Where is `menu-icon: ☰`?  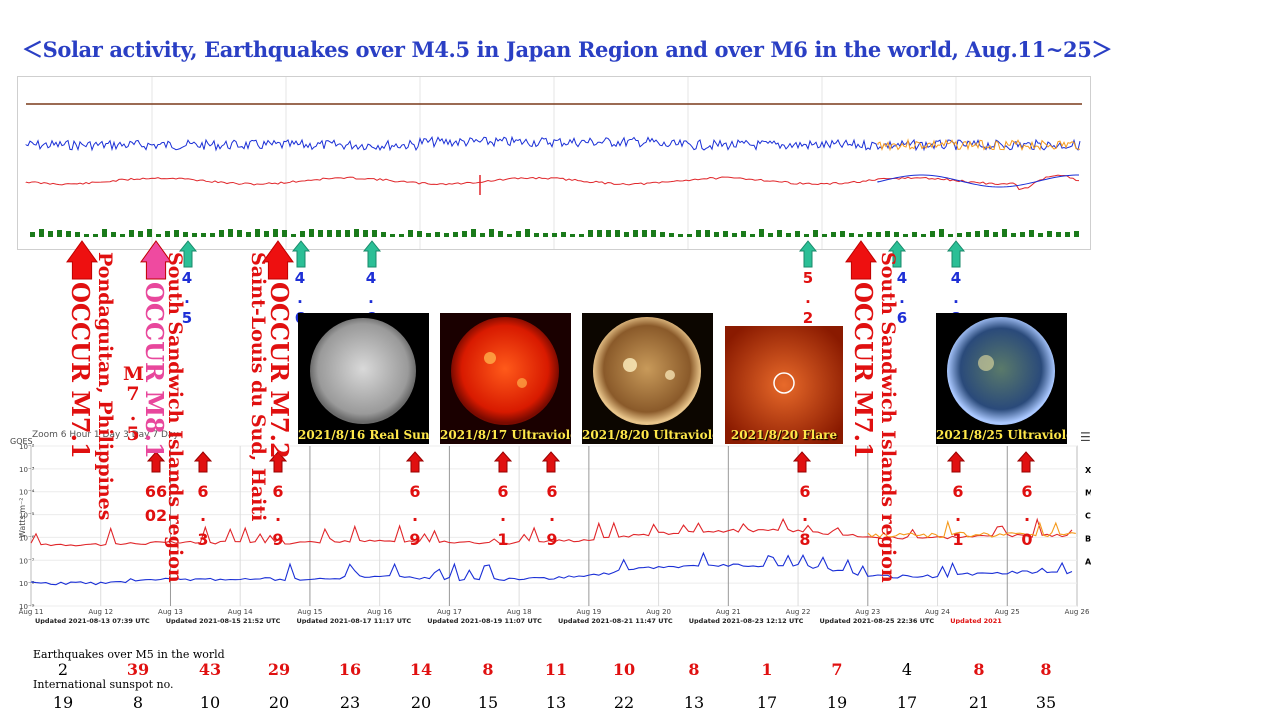
menu-icon: ☰ is located at coordinates (1085, 437).